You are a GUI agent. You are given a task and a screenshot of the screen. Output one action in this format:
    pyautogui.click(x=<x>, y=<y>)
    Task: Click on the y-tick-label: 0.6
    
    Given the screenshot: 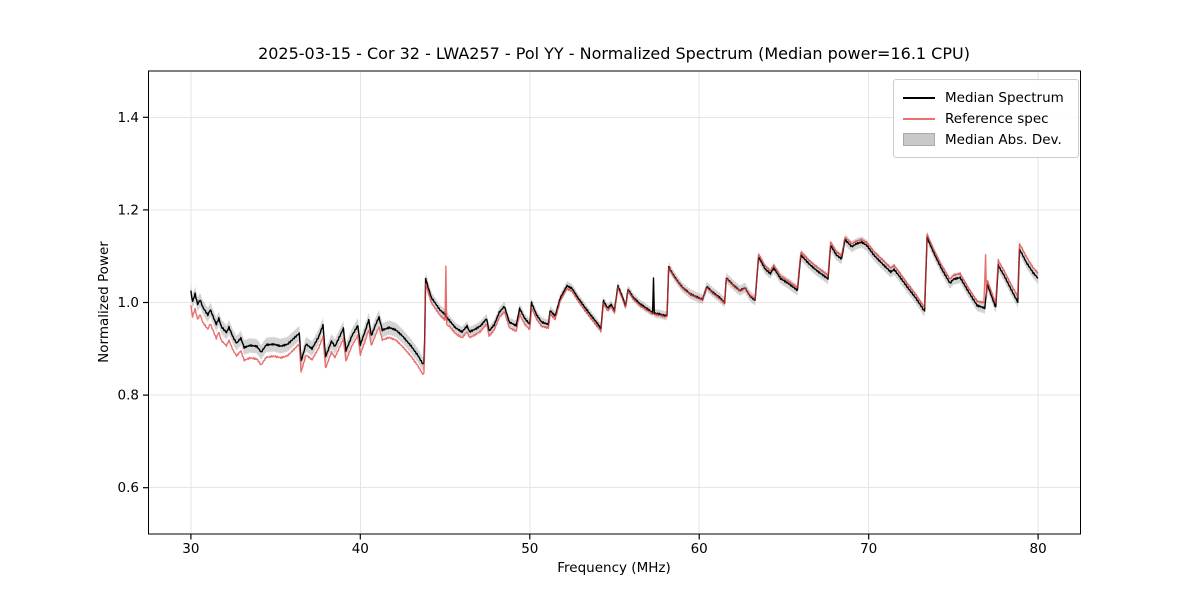 What is the action you would take?
    pyautogui.click(x=128, y=488)
    